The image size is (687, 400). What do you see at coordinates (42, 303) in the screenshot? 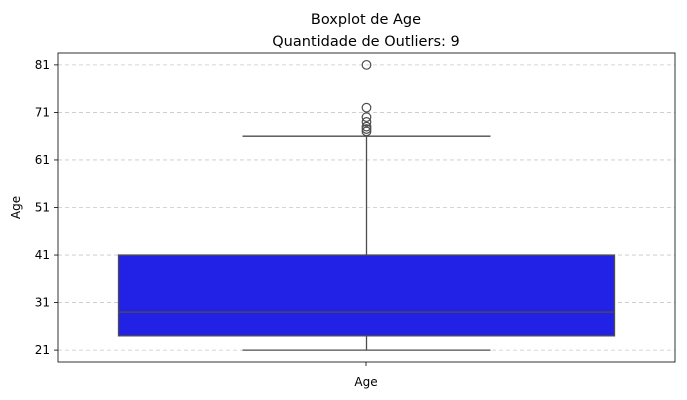
I see `y-tick-label: 31` at bounding box center [42, 303].